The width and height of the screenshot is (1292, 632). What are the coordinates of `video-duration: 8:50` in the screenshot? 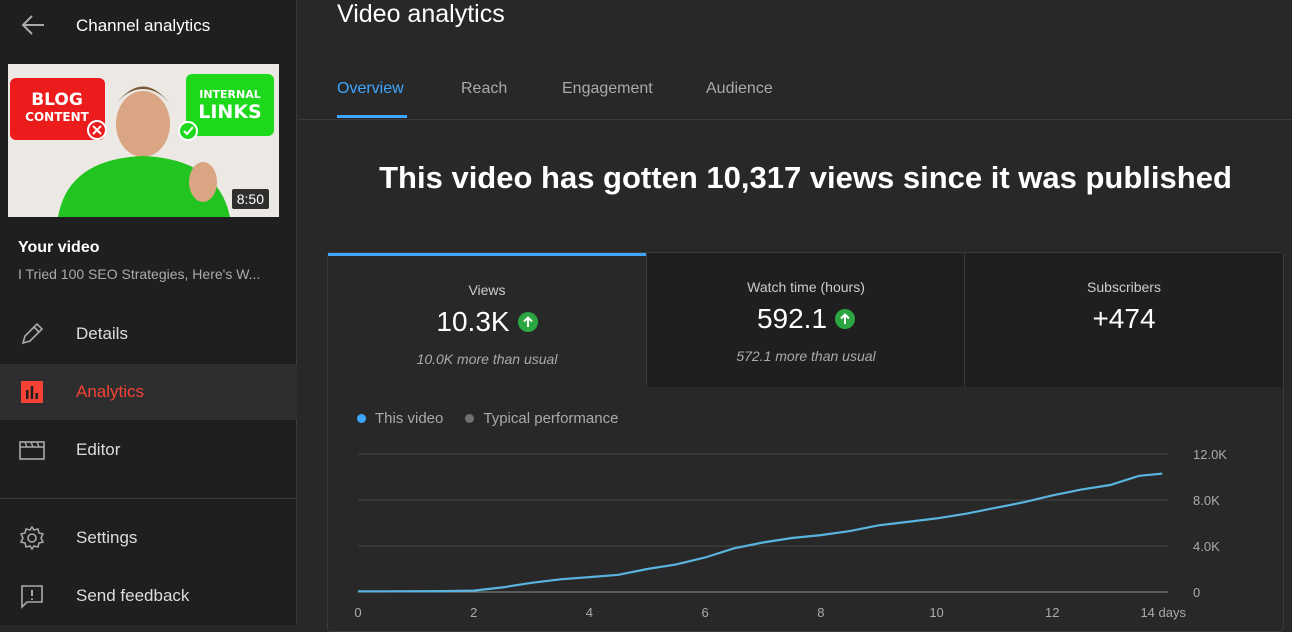 It's located at (250, 199).